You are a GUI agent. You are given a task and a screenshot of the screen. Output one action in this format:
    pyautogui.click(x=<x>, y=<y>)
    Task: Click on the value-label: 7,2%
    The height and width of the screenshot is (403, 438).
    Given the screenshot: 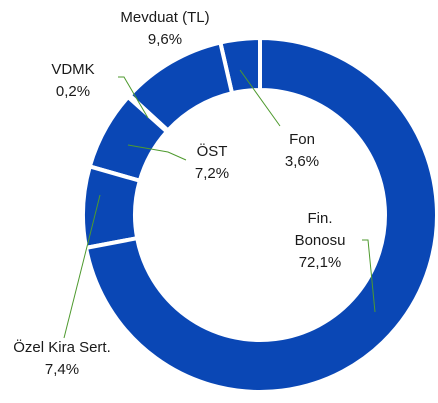 What is the action you would take?
    pyautogui.click(x=212, y=173)
    